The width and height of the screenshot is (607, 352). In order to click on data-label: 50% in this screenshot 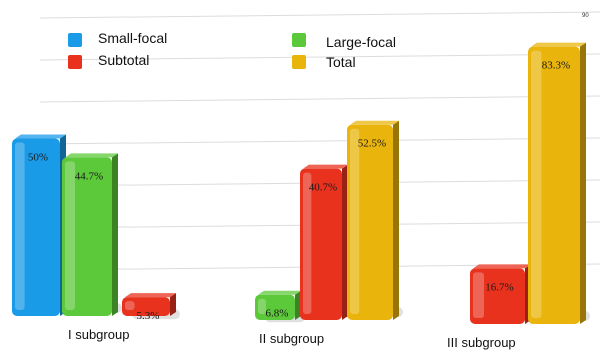, I will do `click(38, 158)`.